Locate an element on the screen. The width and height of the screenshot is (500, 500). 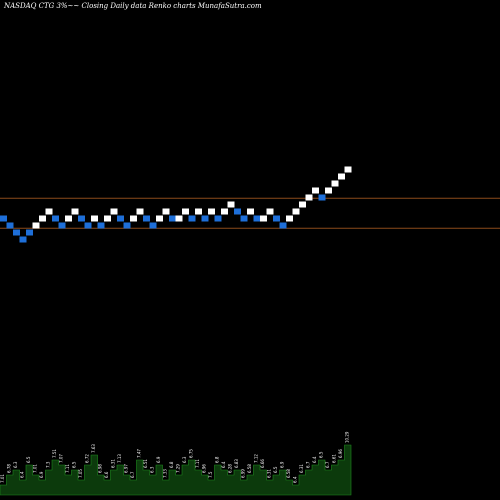
volume-label: 6.66 is located at coordinates (262, 463).